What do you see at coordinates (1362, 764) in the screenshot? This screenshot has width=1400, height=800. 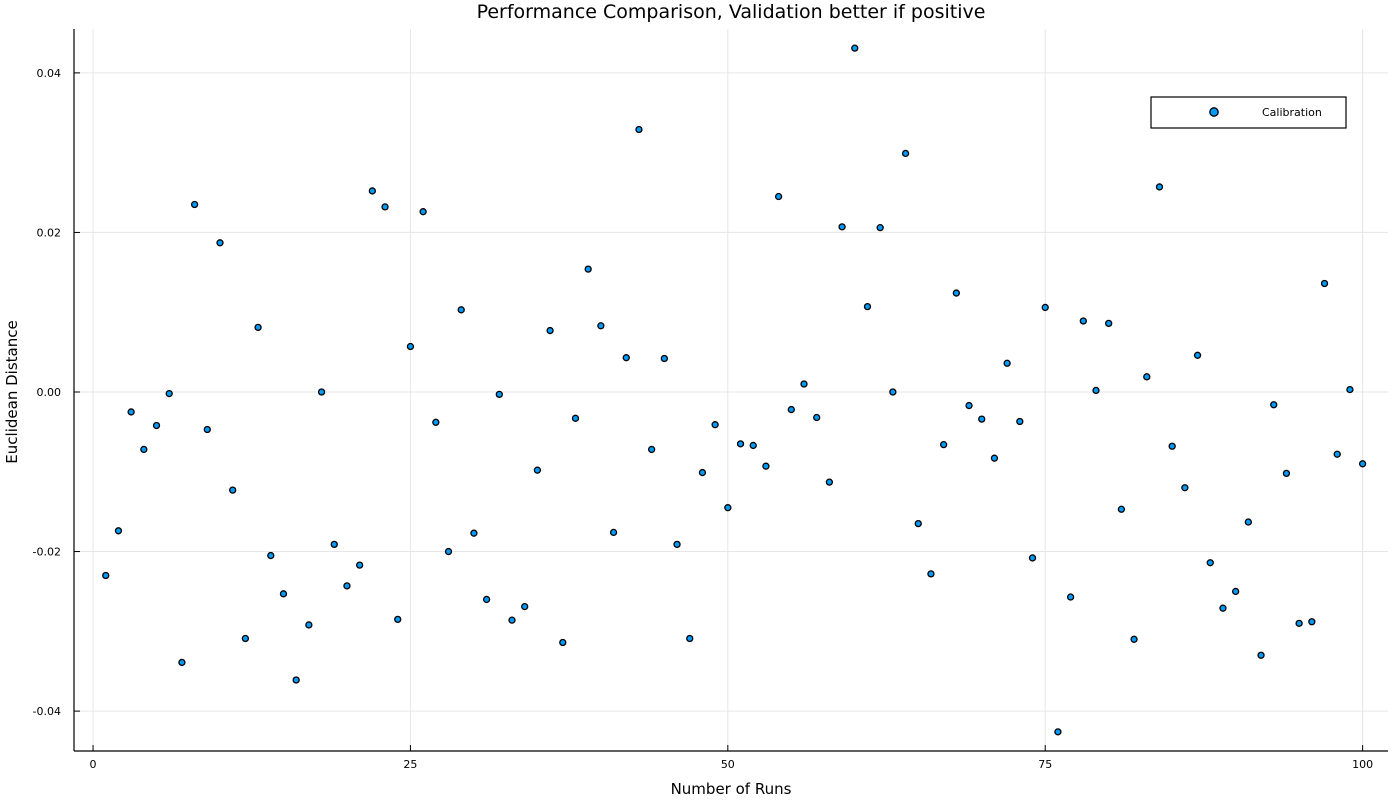 I see `x-tick-label-100: 100` at bounding box center [1362, 764].